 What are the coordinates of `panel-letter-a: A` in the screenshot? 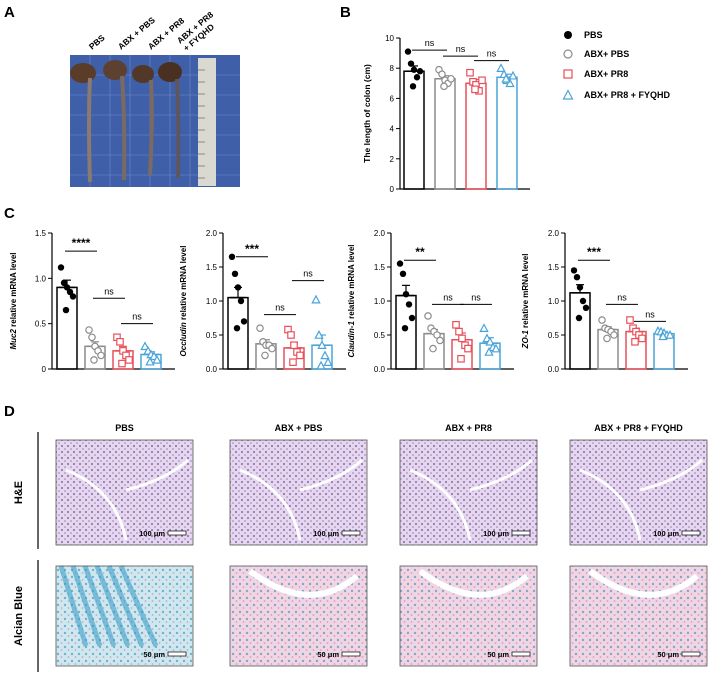 It's located at (9, 12).